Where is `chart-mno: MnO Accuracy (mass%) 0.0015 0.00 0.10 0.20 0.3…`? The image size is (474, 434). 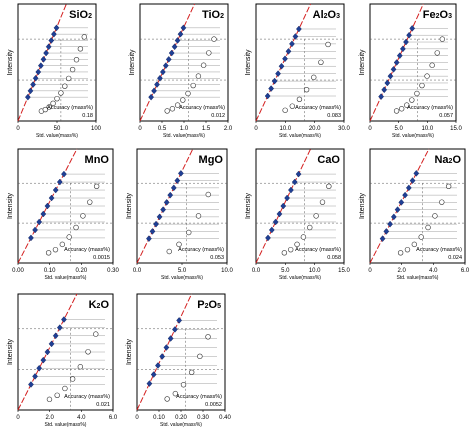
chart-mno: MnO Accuracy (mass%) 0.0015 0.00 0.10 0.20 0.3… is located at coordinates (63, 214).